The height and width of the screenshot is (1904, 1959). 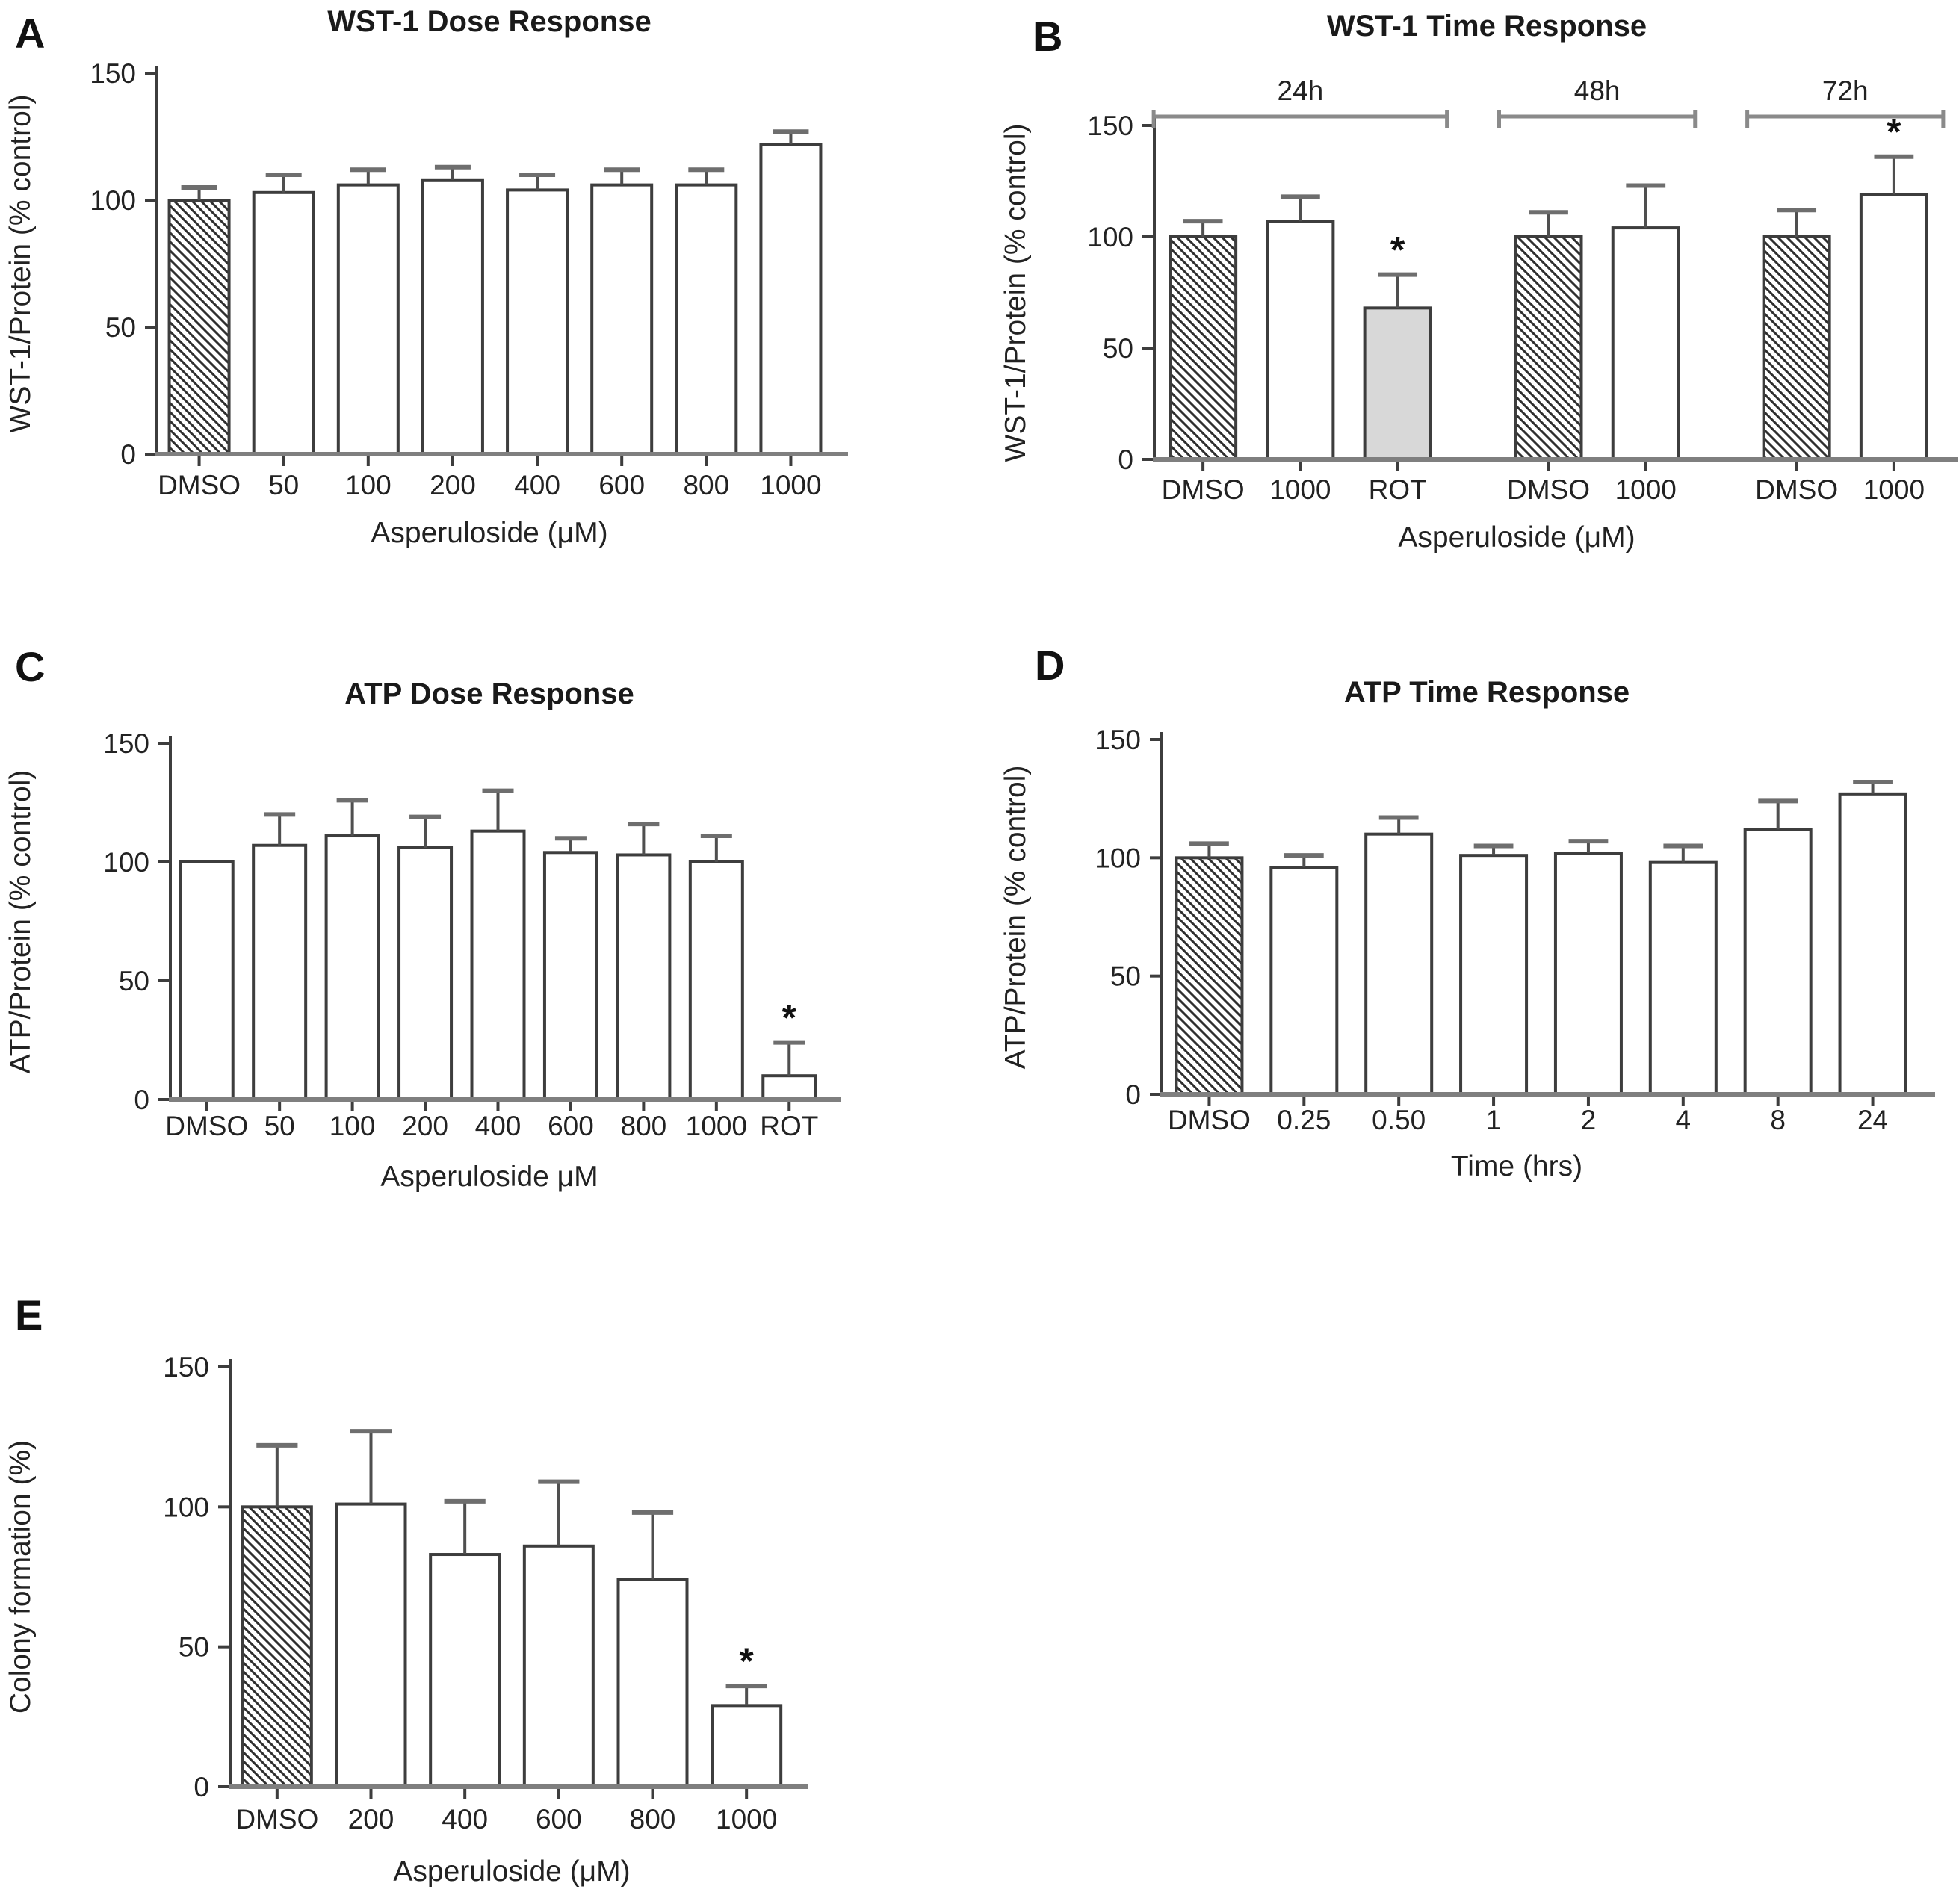 I want to click on y-axis-label-e: Colony formation (%), so click(x=20, y=1577).